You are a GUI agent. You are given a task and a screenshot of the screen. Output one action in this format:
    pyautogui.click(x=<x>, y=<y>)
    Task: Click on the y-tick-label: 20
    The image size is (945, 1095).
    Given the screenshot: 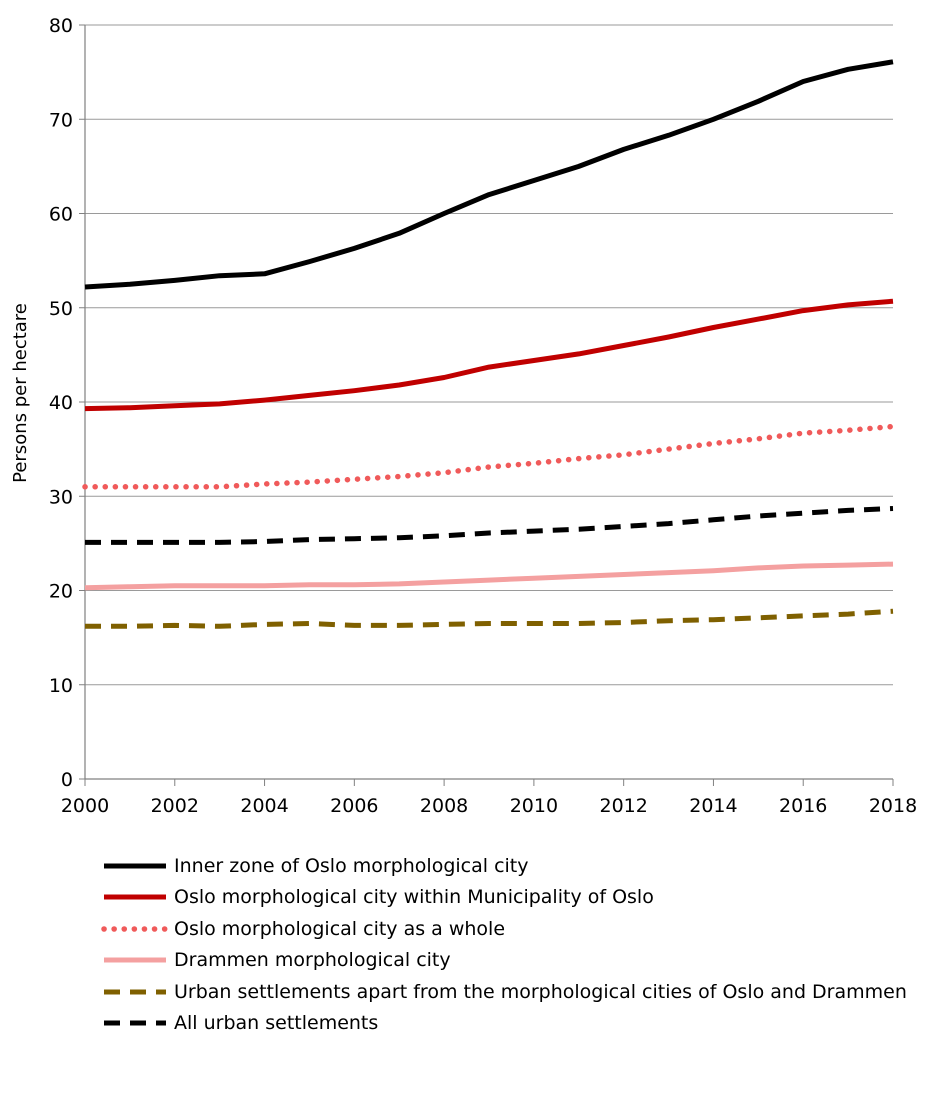 What is the action you would take?
    pyautogui.click(x=61, y=592)
    